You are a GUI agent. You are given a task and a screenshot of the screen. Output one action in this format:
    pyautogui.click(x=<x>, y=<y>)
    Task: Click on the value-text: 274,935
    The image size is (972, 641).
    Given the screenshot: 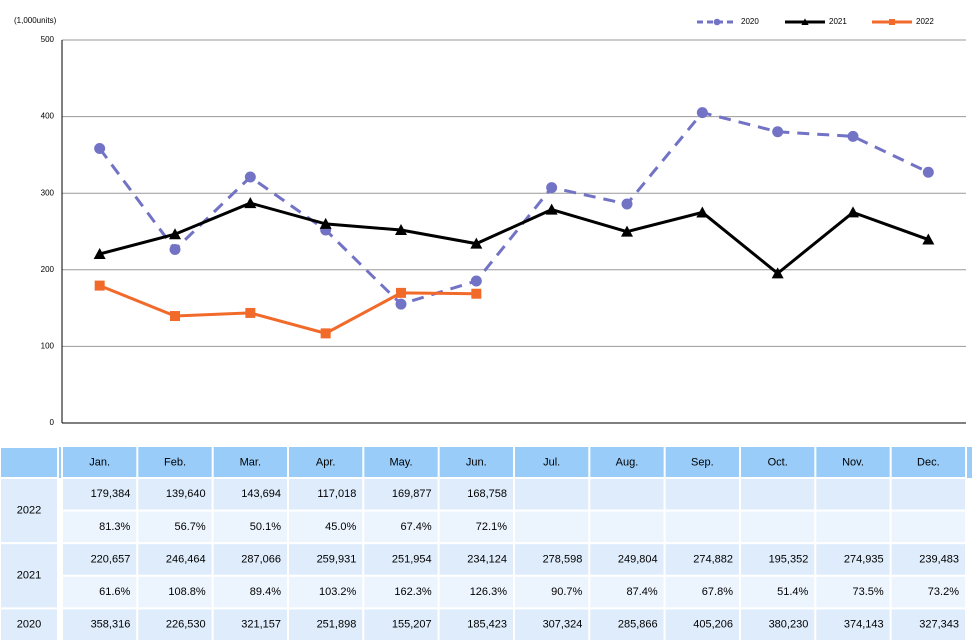 What is the action you would take?
    pyautogui.click(x=864, y=559)
    